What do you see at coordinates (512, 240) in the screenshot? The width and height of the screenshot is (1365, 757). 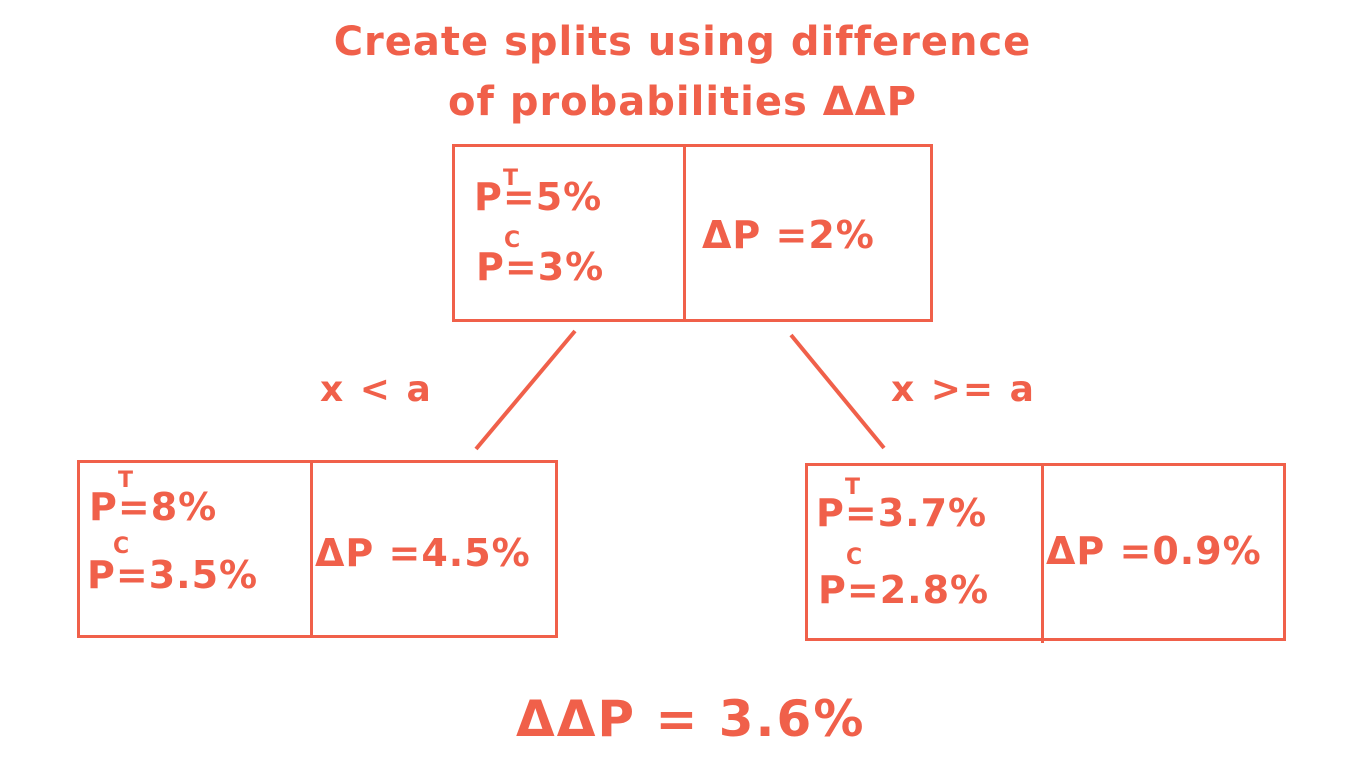 I see `root-c-superscript: C` at bounding box center [512, 240].